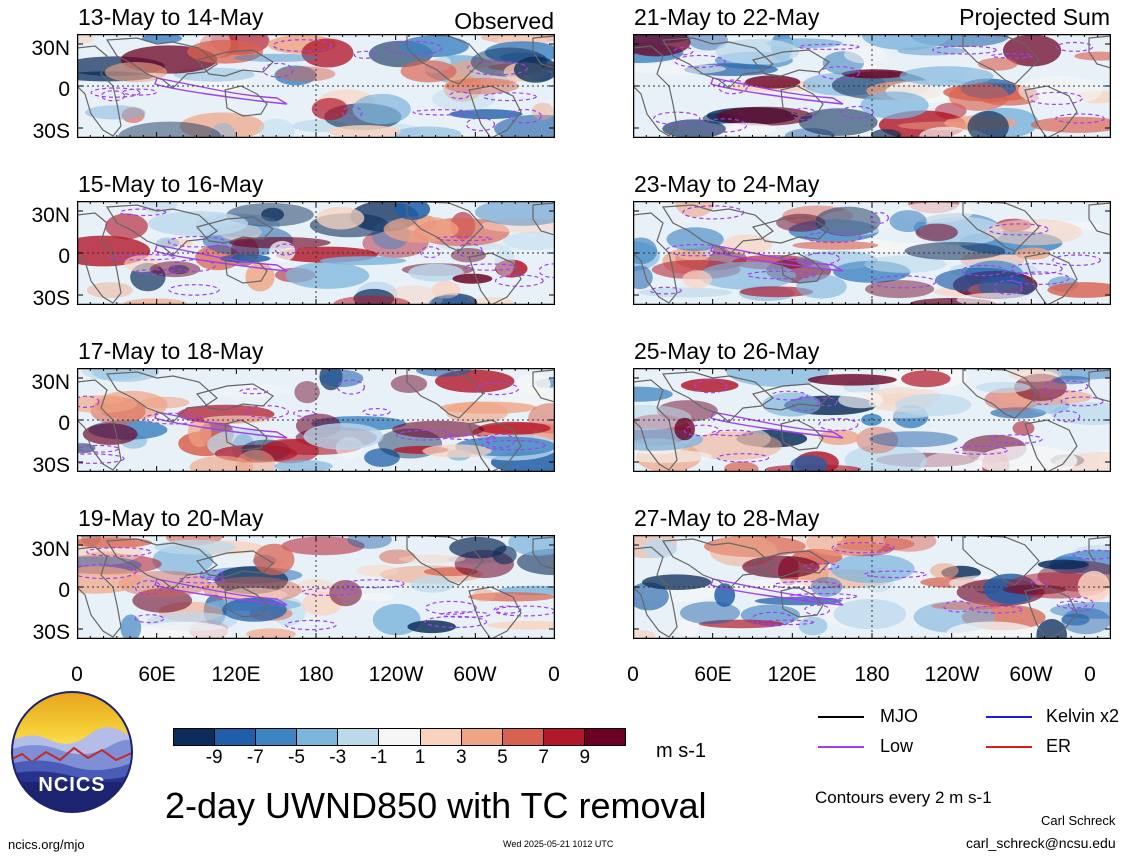  Describe the element at coordinates (171, 351) in the screenshot. I see `panel-title-5: 17-May to 18-May` at that location.